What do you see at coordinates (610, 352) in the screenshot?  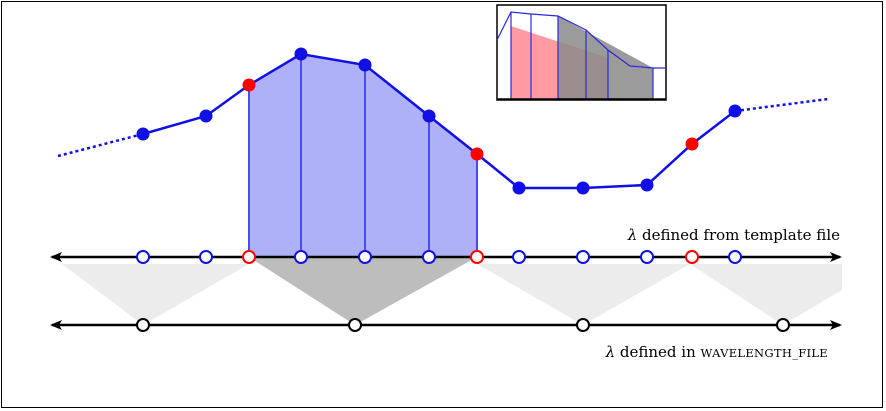 I see `wavelength-axis-symbol: λ` at bounding box center [610, 352].